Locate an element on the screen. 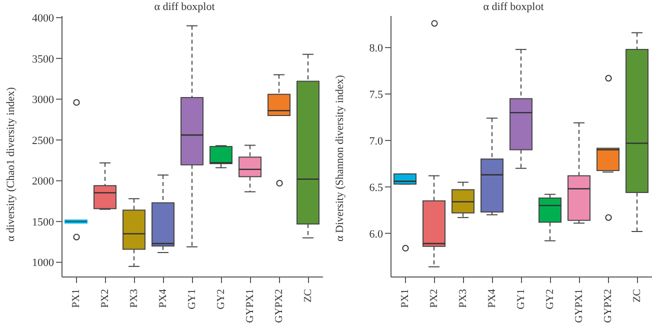  y-tick-label: 3500 is located at coordinates (43, 59).